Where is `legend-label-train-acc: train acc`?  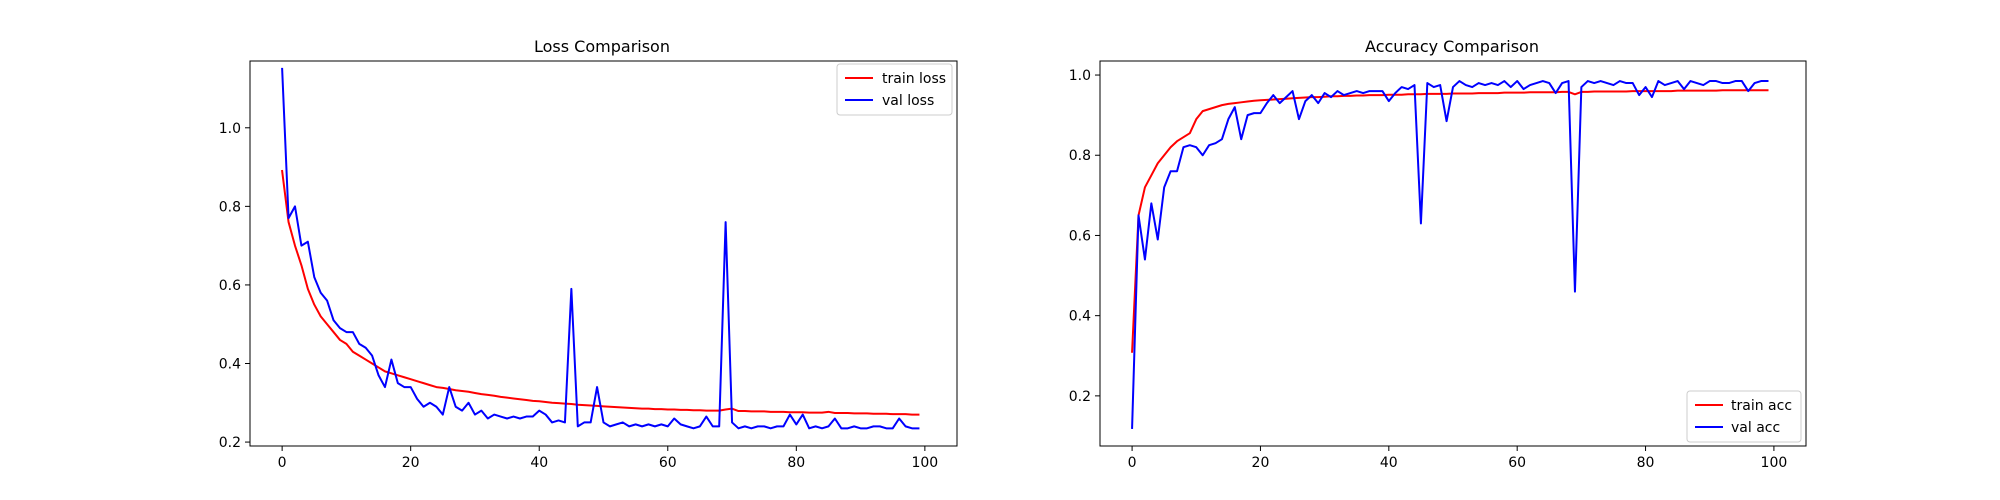 legend-label-train-acc: train acc is located at coordinates (1761, 406).